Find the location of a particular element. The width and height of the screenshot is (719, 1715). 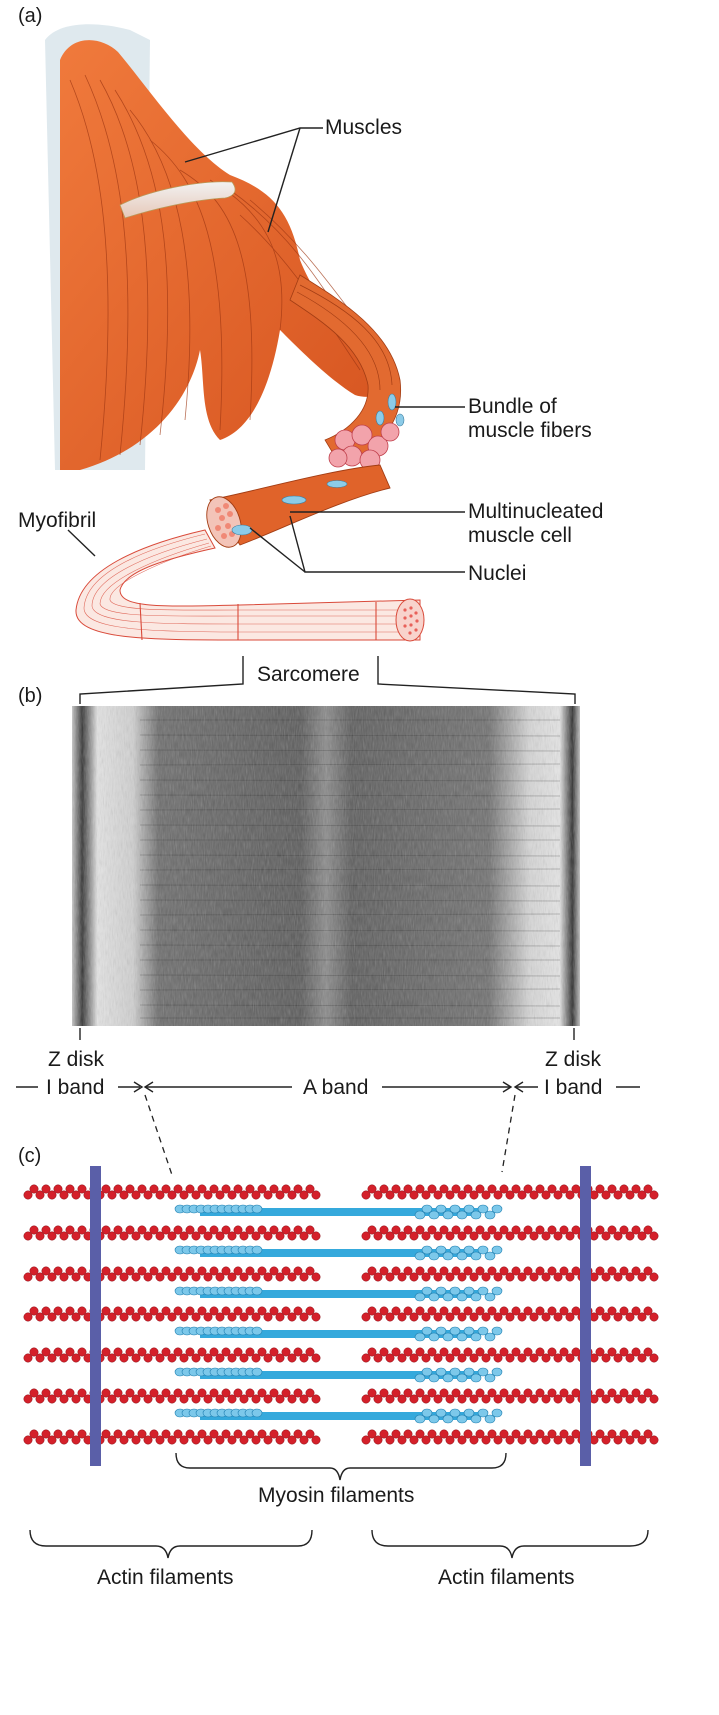

electron-micrograph is located at coordinates (326, 866).